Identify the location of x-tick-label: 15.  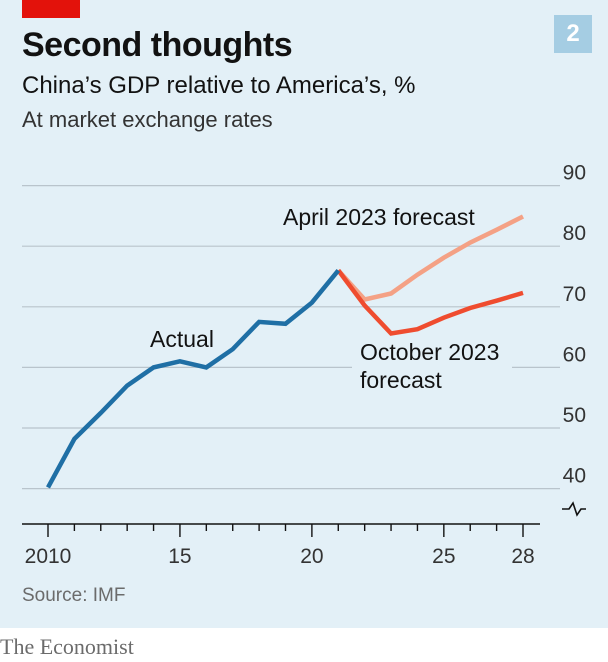
(179, 556).